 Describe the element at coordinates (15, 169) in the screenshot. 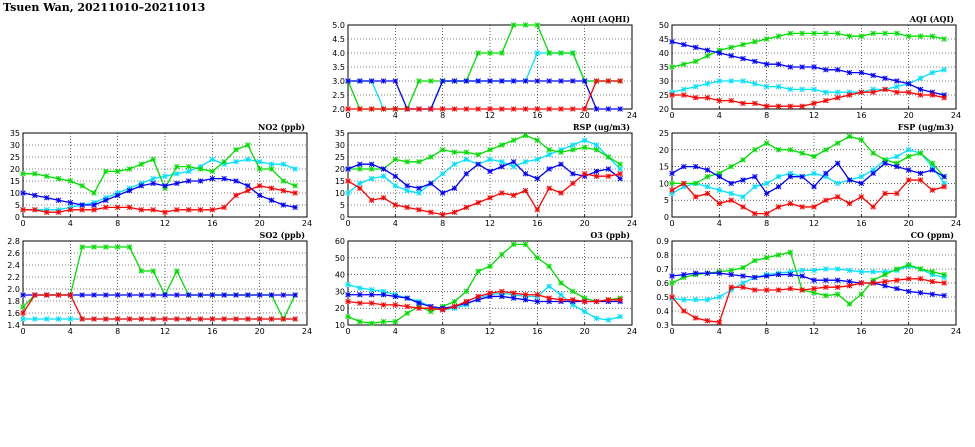

I see `no2-ytick-label: 20` at that location.